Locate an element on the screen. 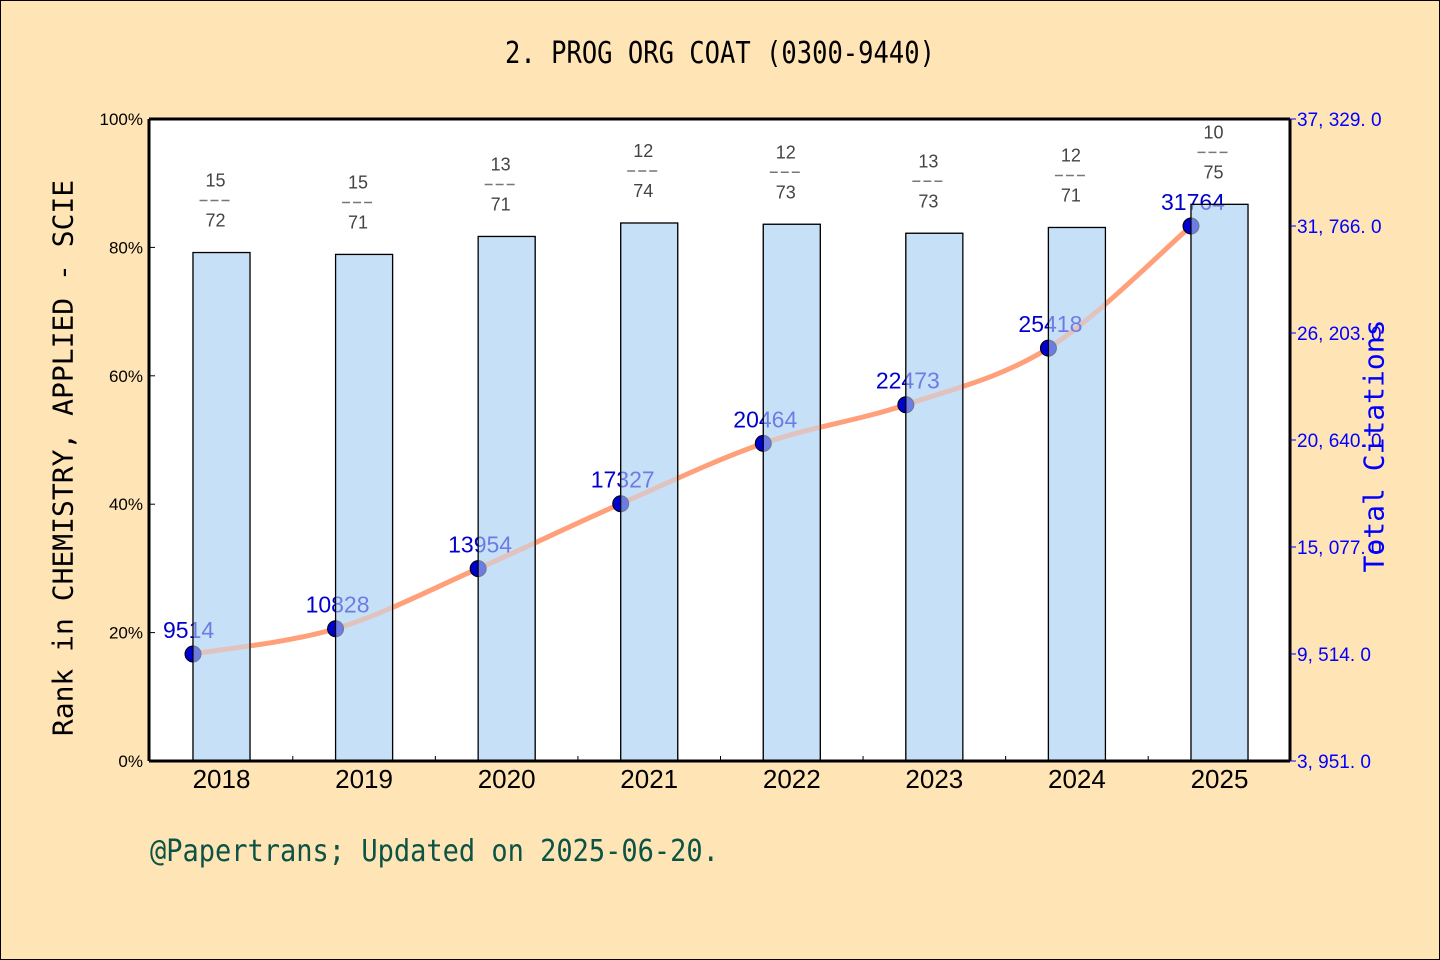 This screenshot has height=960, width=1440. right-tick-label: 15, 077. 0 is located at coordinates (1339, 548).